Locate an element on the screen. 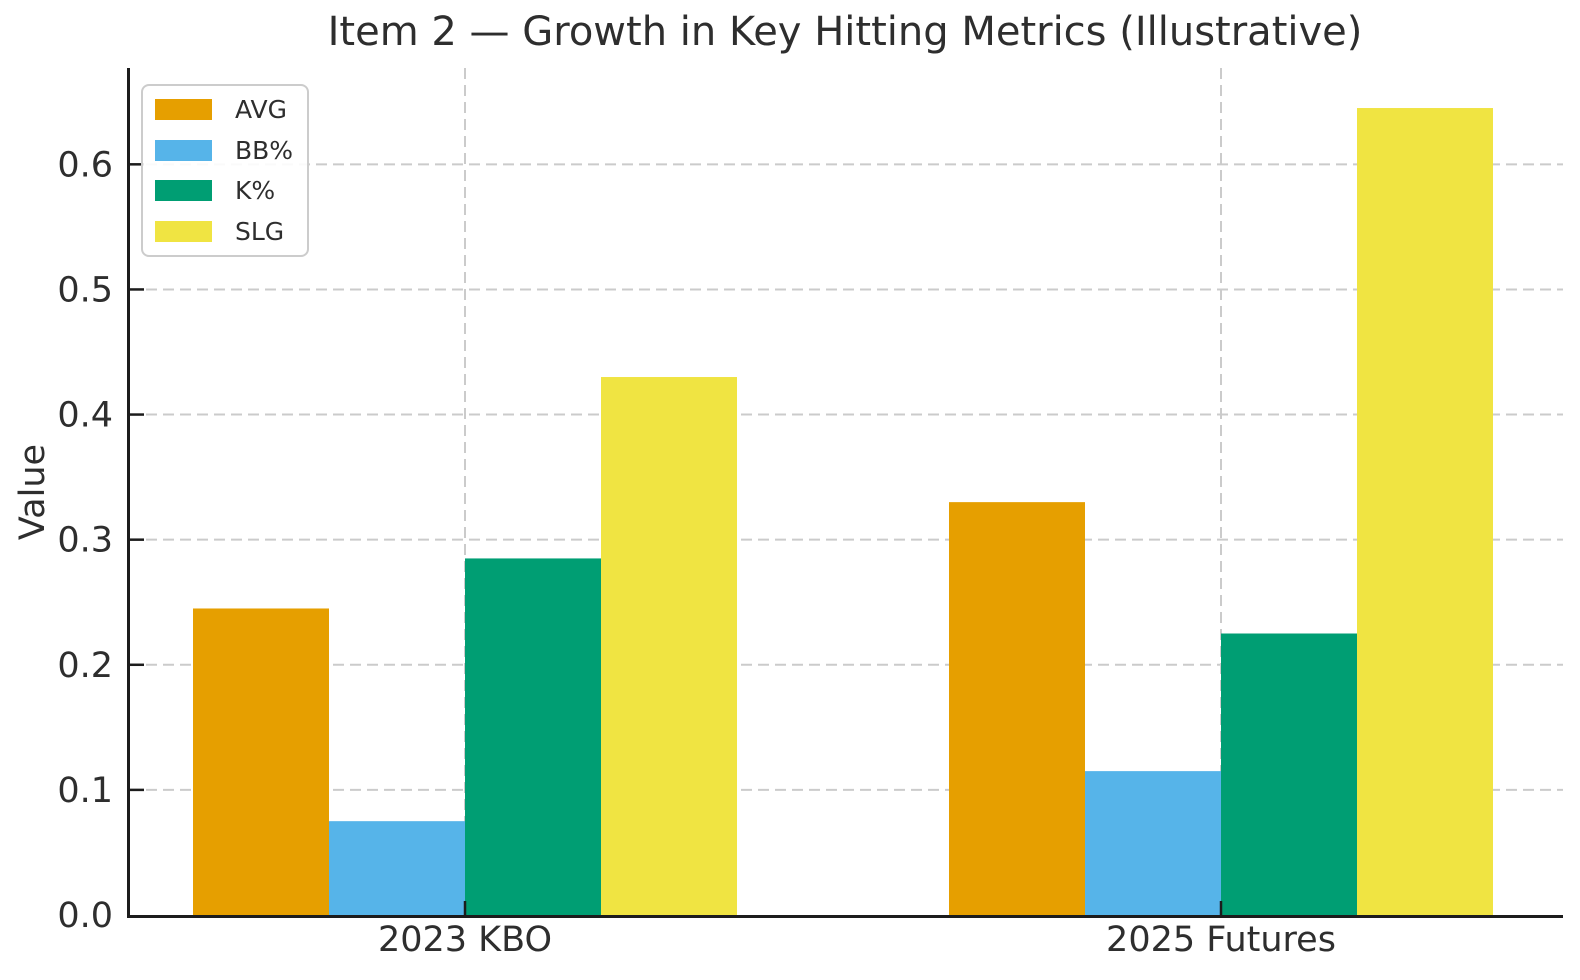  legend-label: AVG is located at coordinates (261, 109).